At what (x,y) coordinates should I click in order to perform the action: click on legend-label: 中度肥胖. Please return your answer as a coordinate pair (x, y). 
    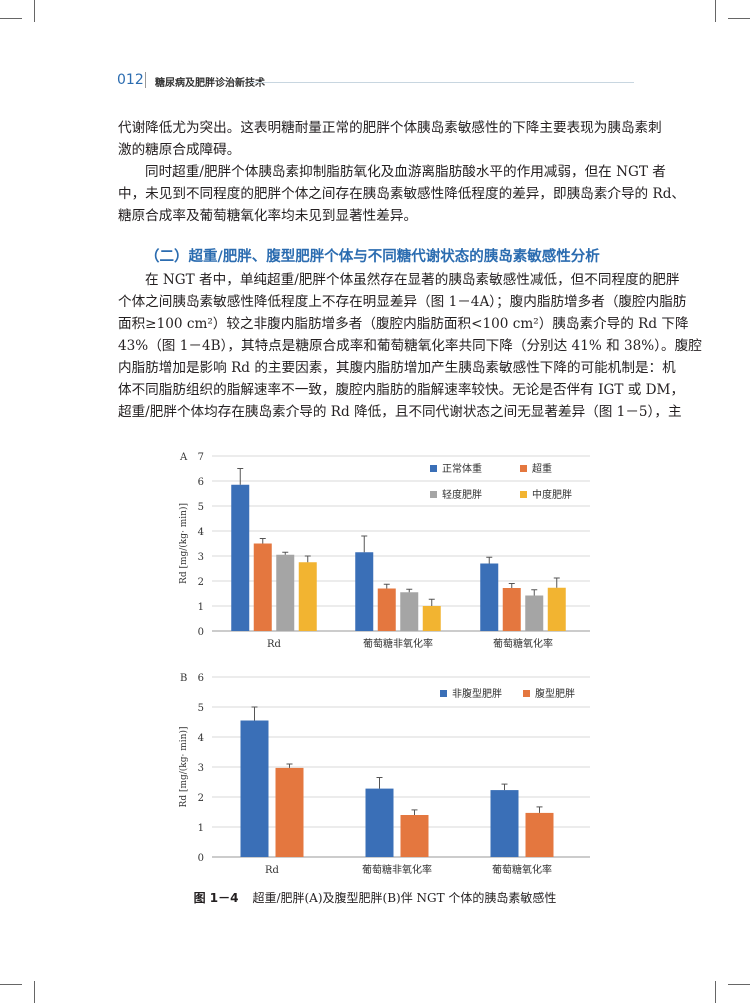
    Looking at the image, I should click on (552, 494).